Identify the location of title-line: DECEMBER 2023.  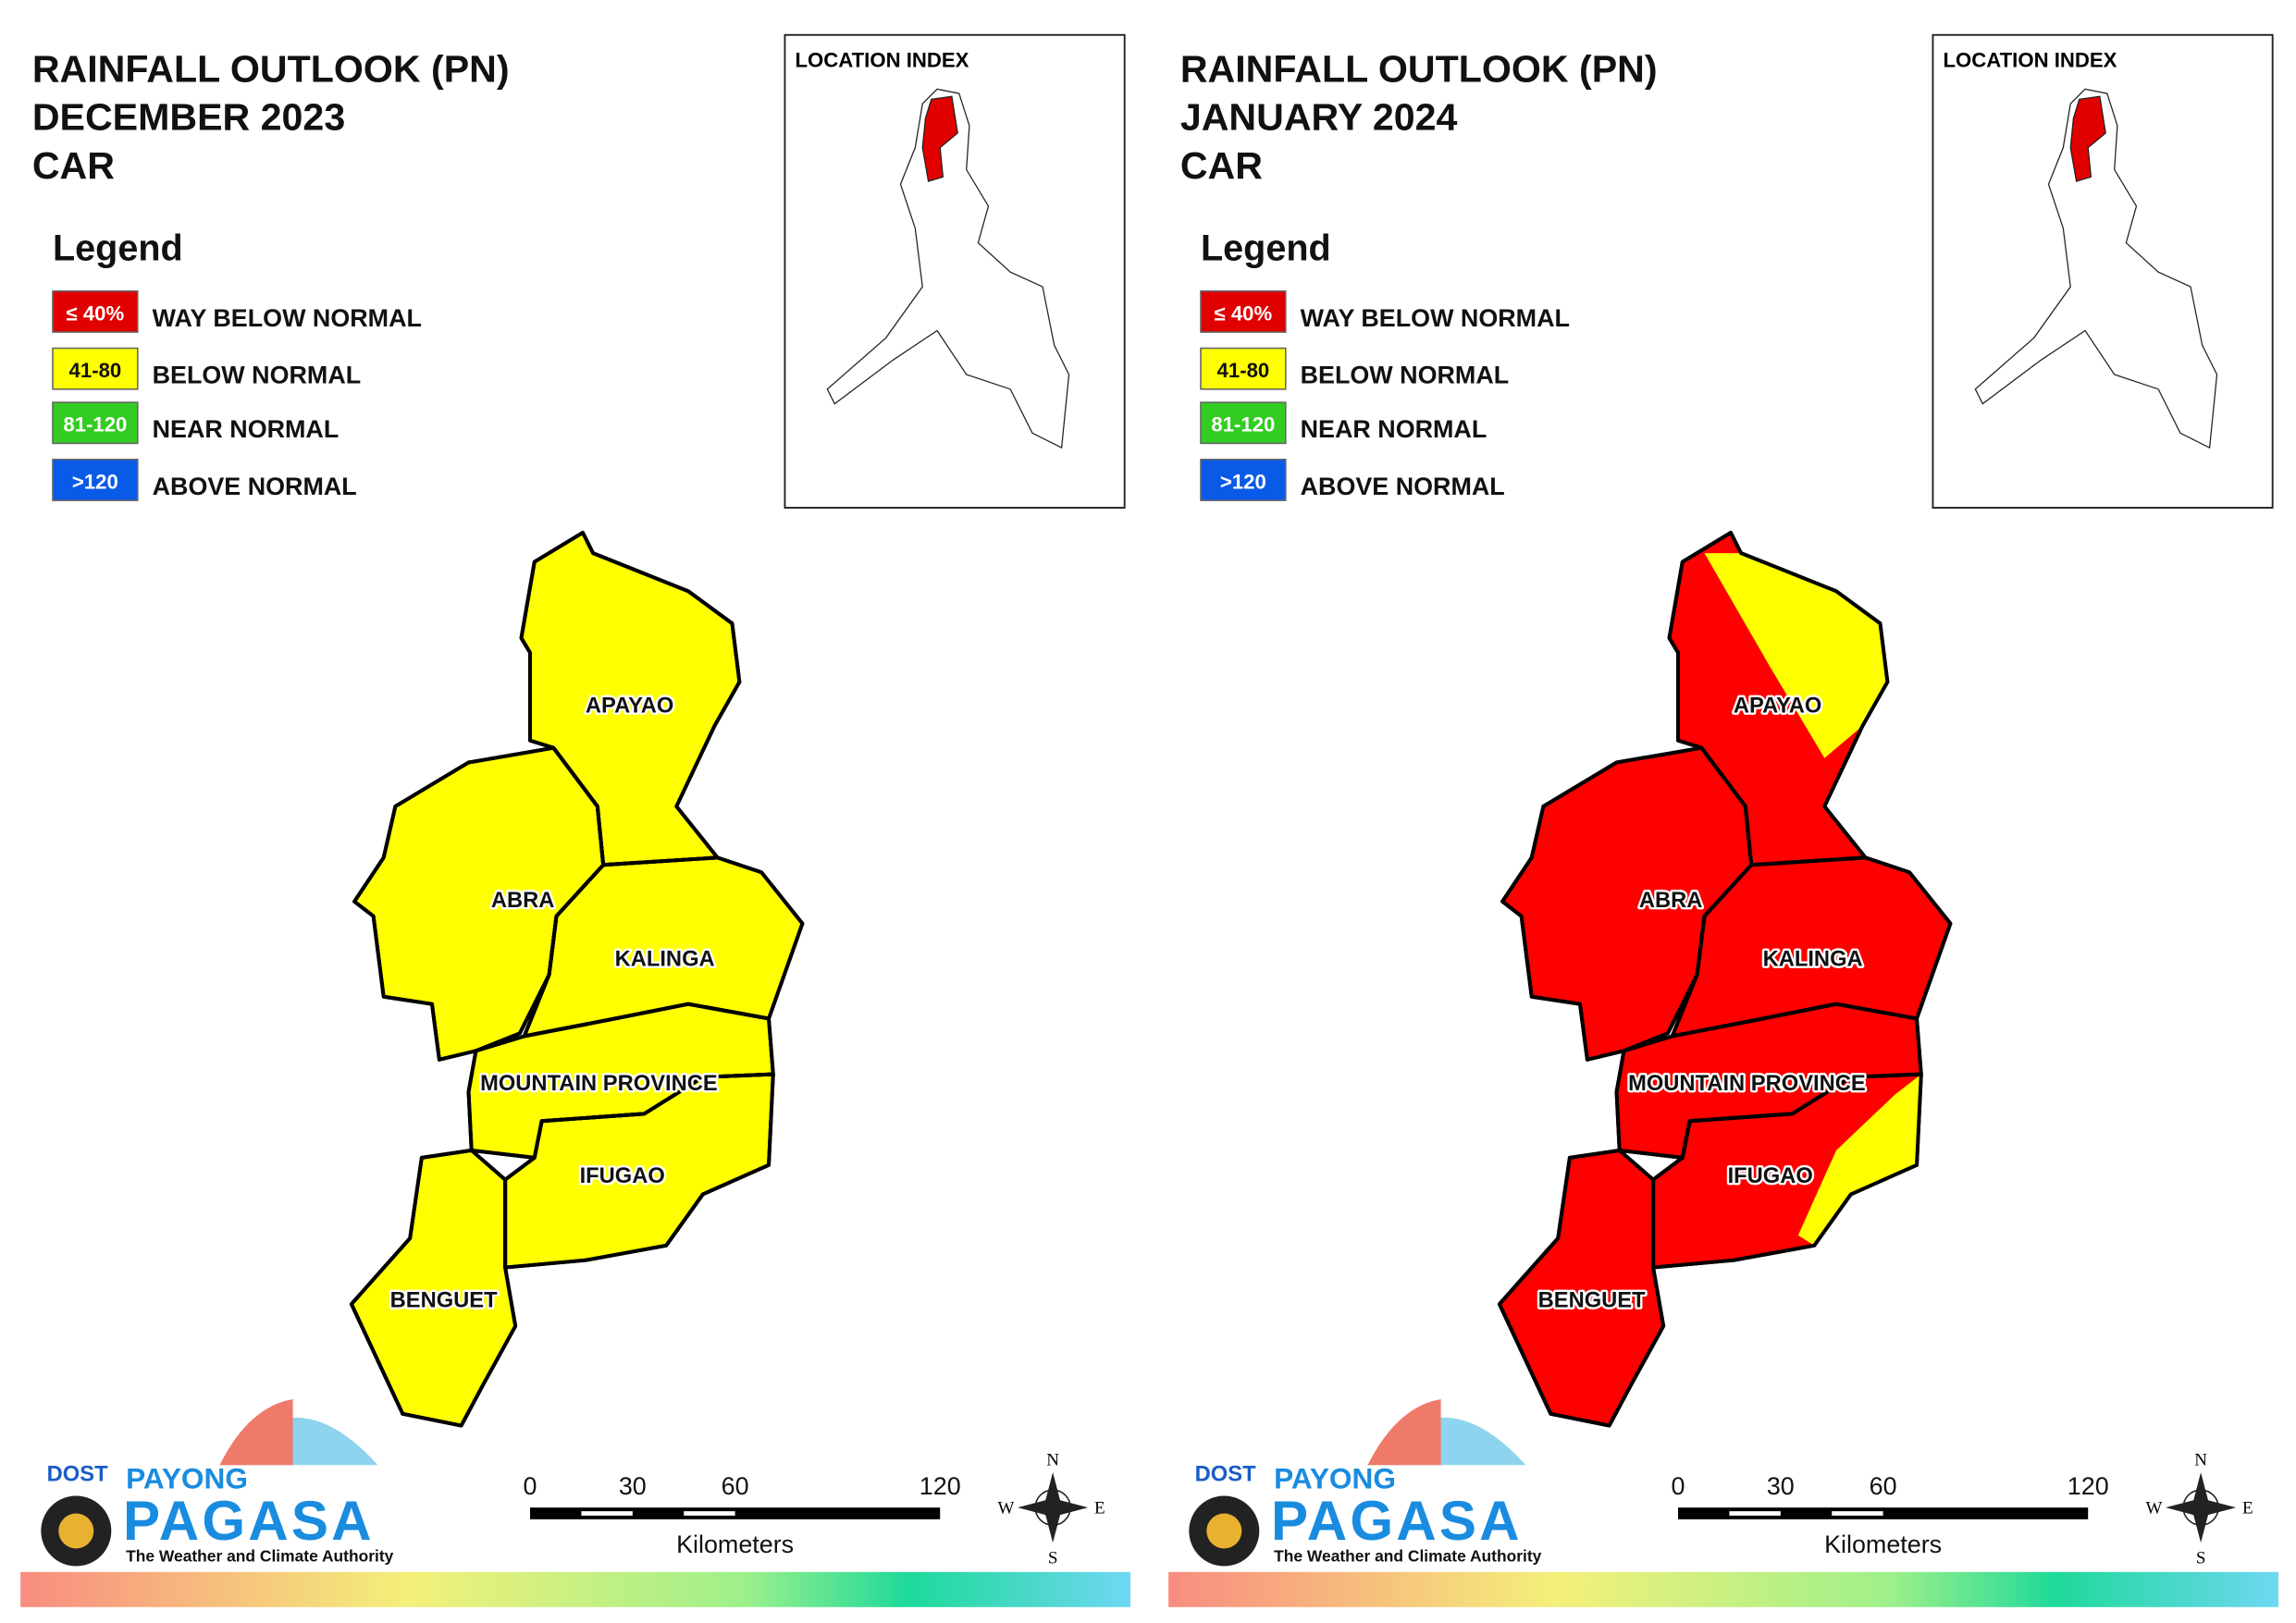
(188, 117).